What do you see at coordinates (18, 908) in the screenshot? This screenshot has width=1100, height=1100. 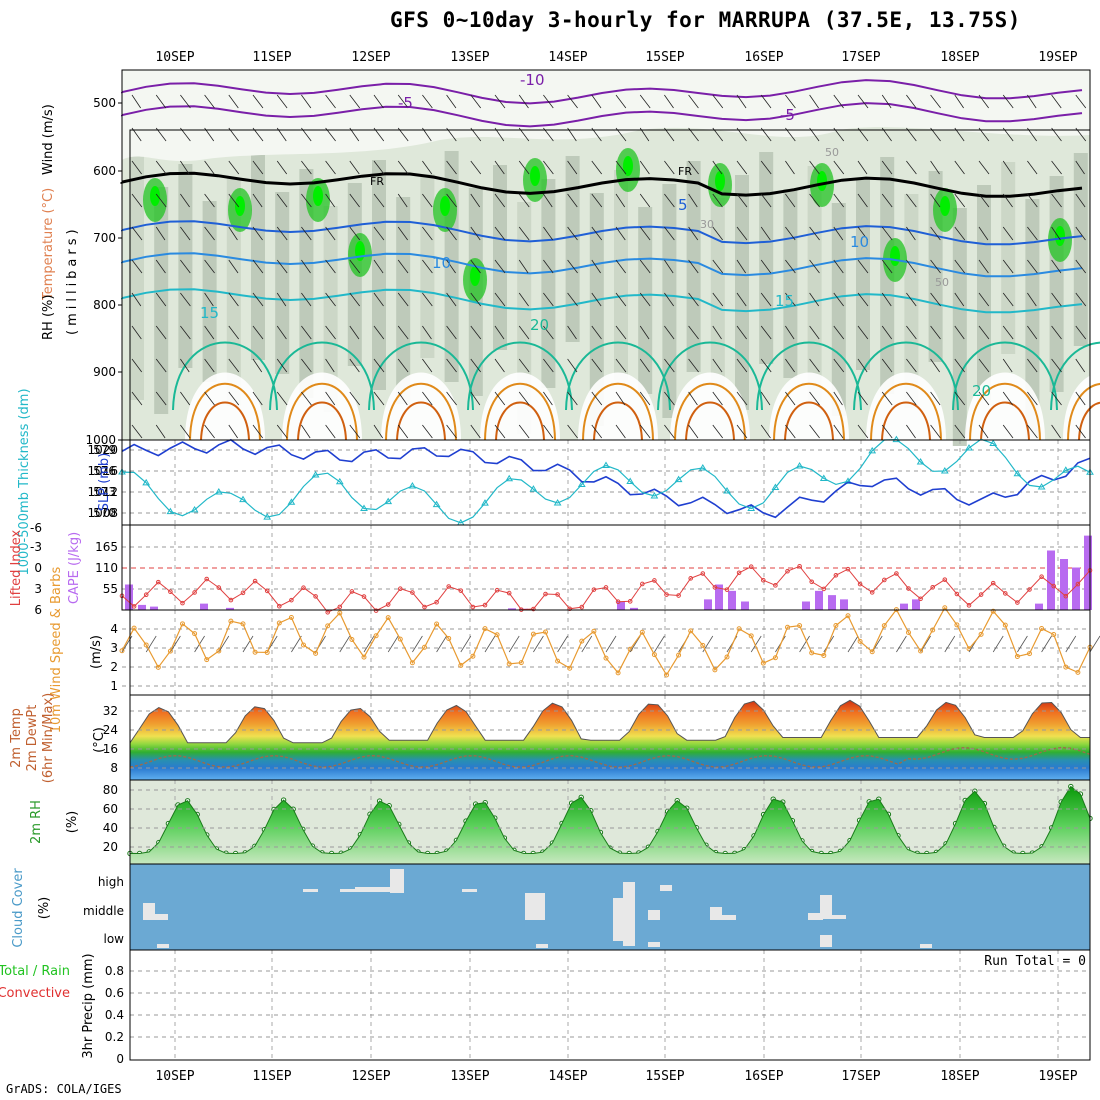 I see `cloud-axis-label: Cloud Cover` at bounding box center [18, 908].